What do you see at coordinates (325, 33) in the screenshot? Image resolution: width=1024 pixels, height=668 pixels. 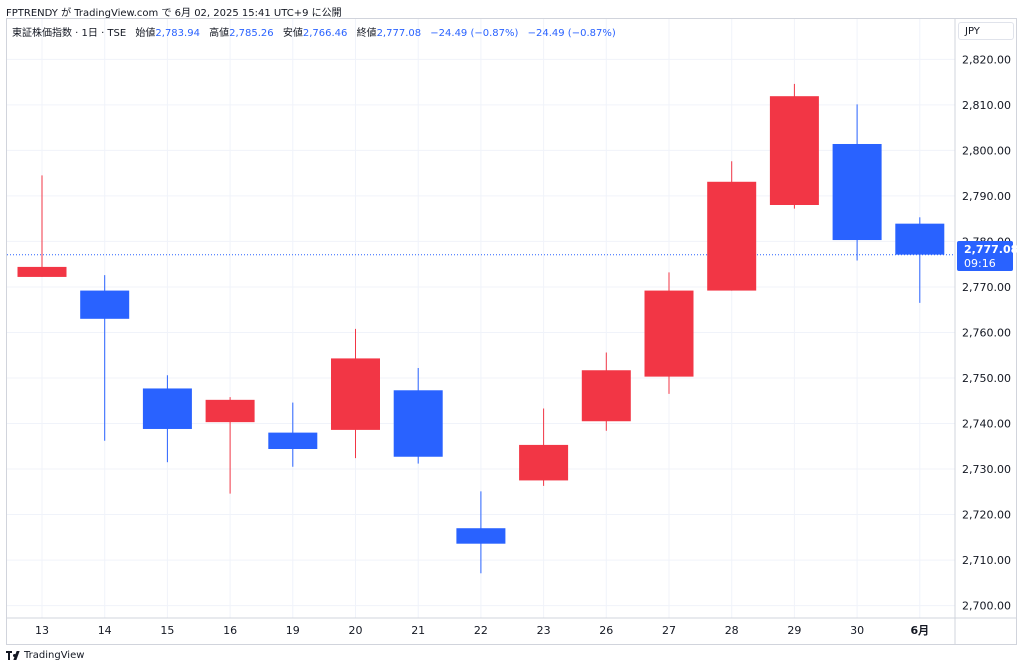 I see `low-value: 2,766.46` at bounding box center [325, 33].